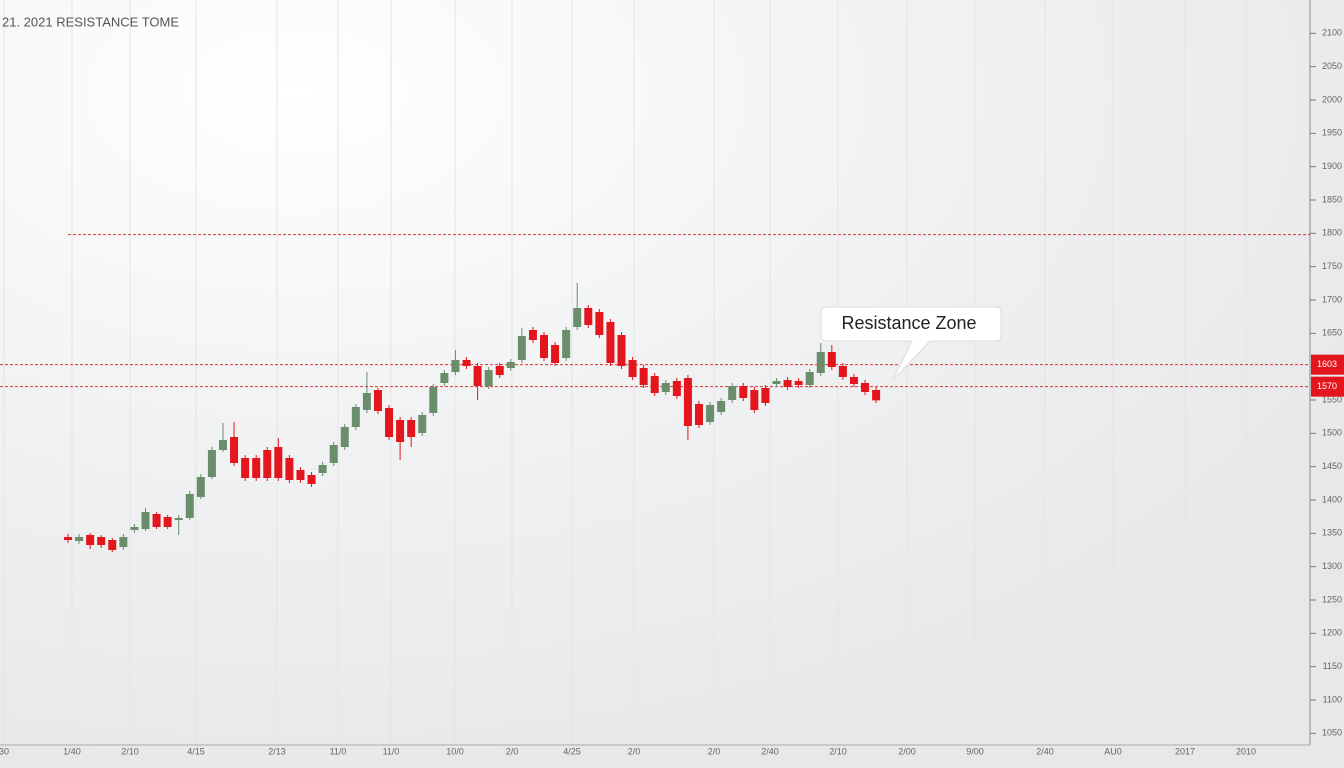 The image size is (1344, 768). I want to click on x-tick-label: 2/00, so click(907, 751).